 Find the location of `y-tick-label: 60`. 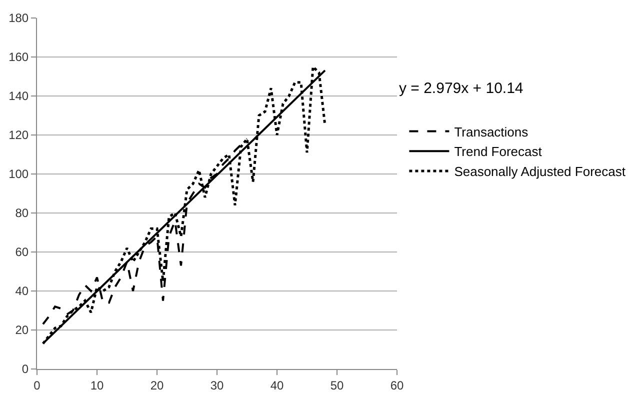

y-tick-label: 60 is located at coordinates (22, 252).